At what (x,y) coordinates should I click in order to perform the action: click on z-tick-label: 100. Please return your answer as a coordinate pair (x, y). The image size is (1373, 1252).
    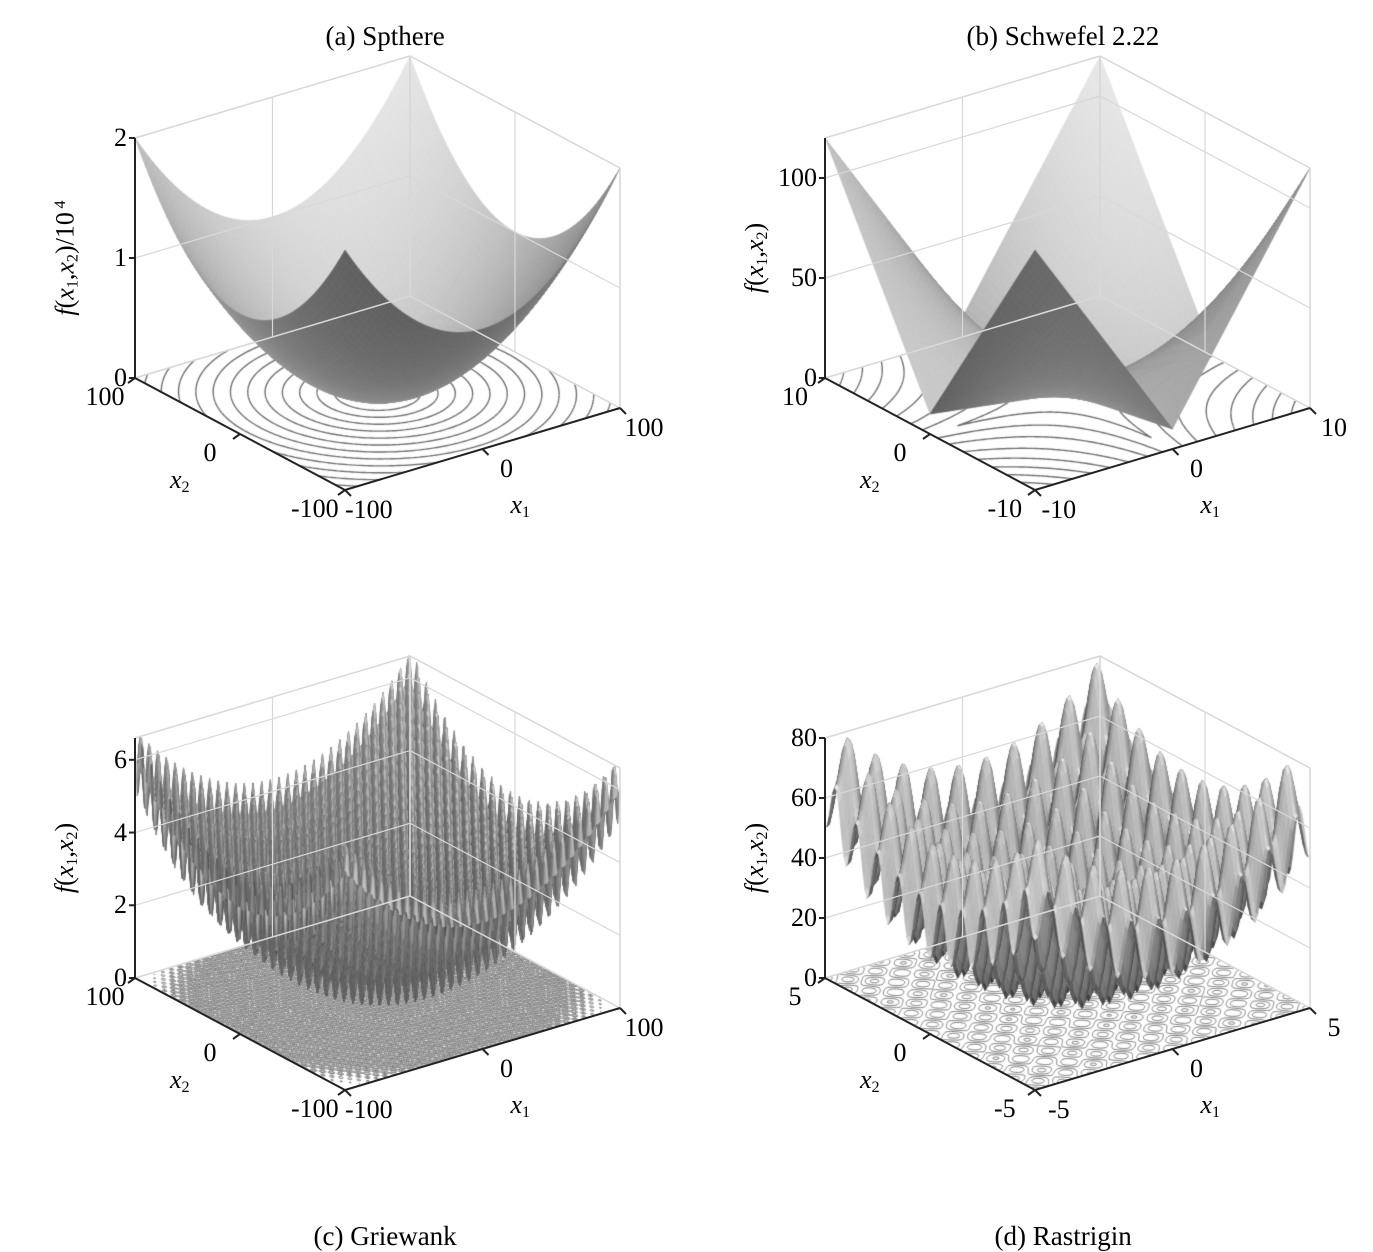
    Looking at the image, I should click on (797, 177).